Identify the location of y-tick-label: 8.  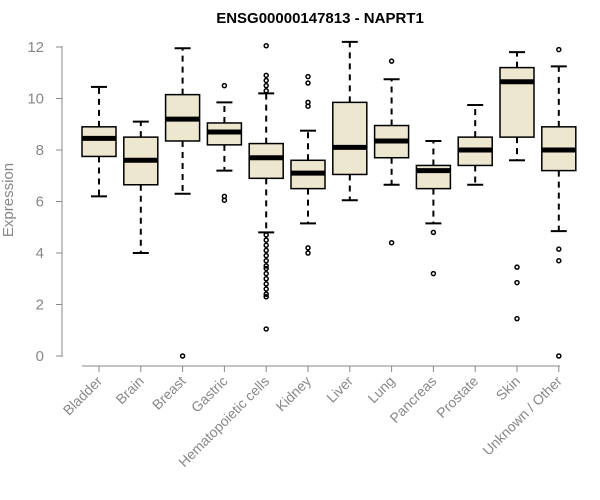
(40, 150).